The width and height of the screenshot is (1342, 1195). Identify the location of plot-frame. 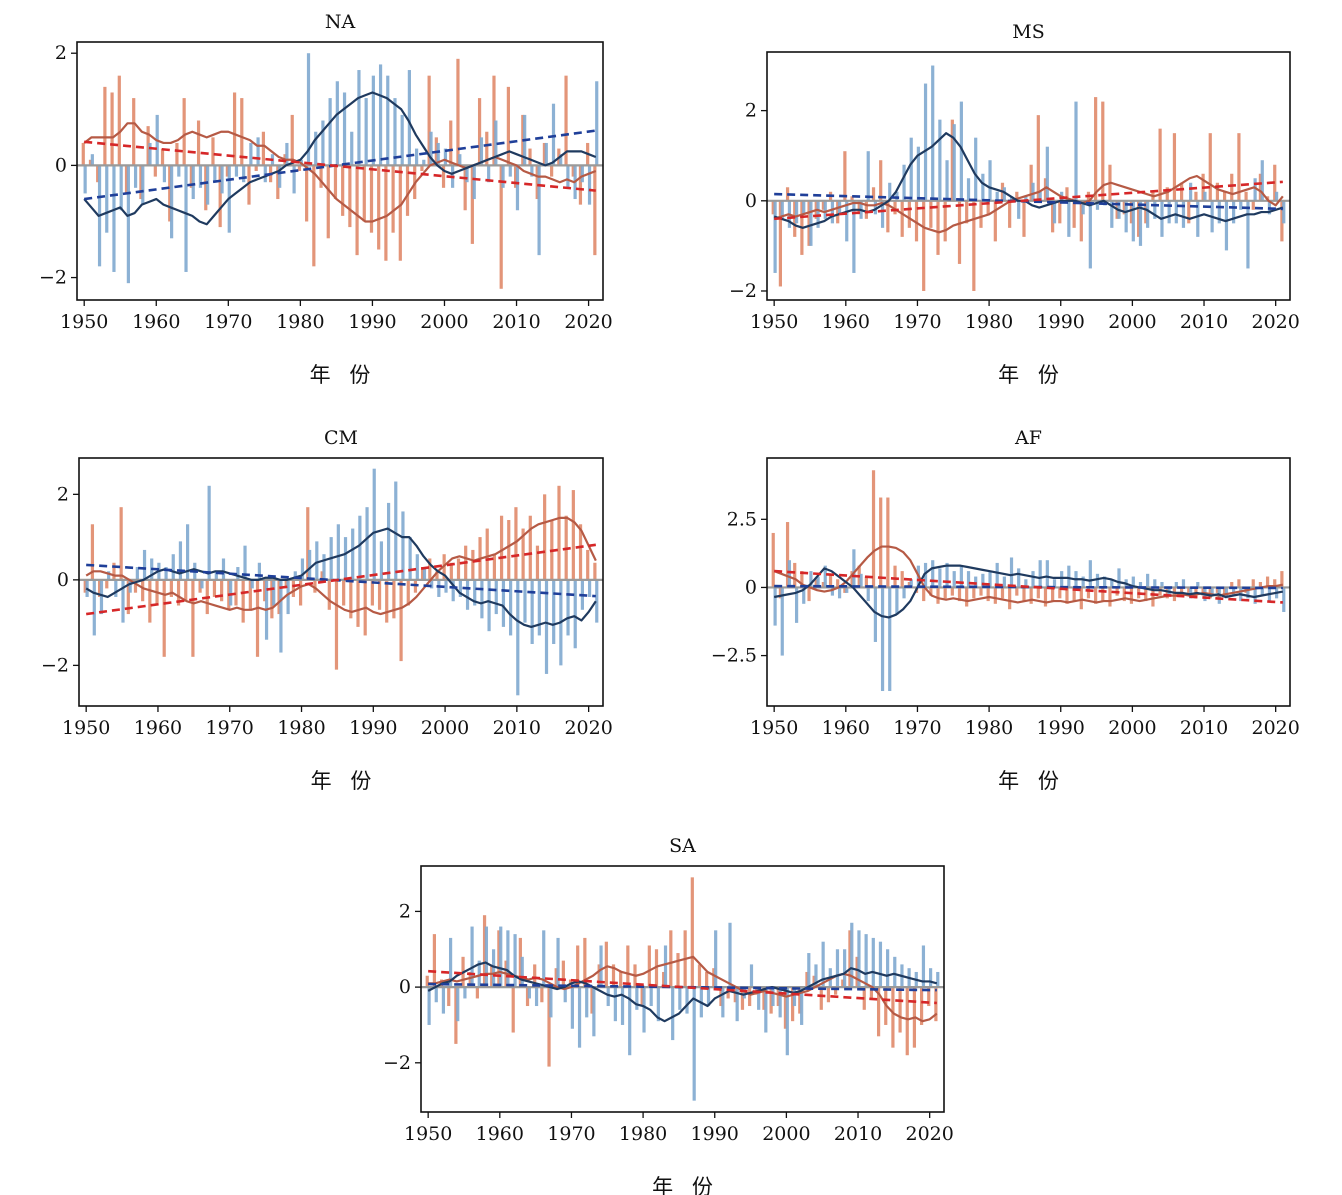
(341, 582).